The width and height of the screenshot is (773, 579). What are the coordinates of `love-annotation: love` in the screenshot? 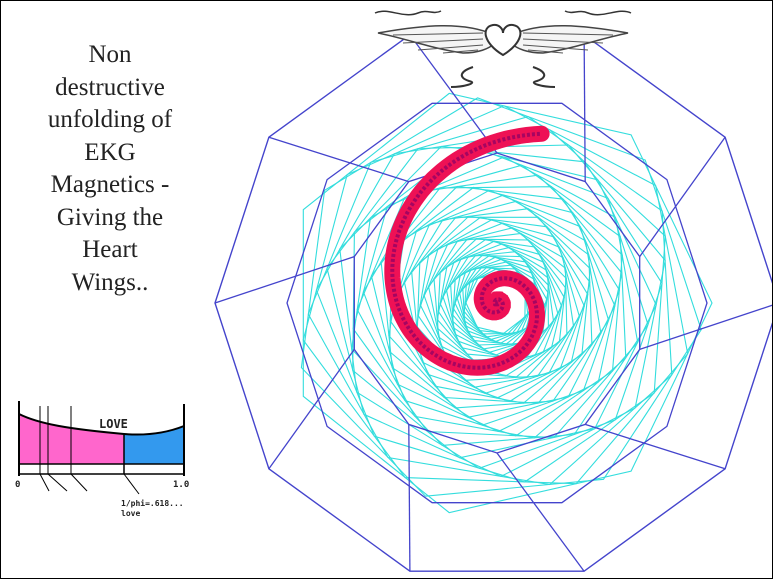 It's located at (130, 513).